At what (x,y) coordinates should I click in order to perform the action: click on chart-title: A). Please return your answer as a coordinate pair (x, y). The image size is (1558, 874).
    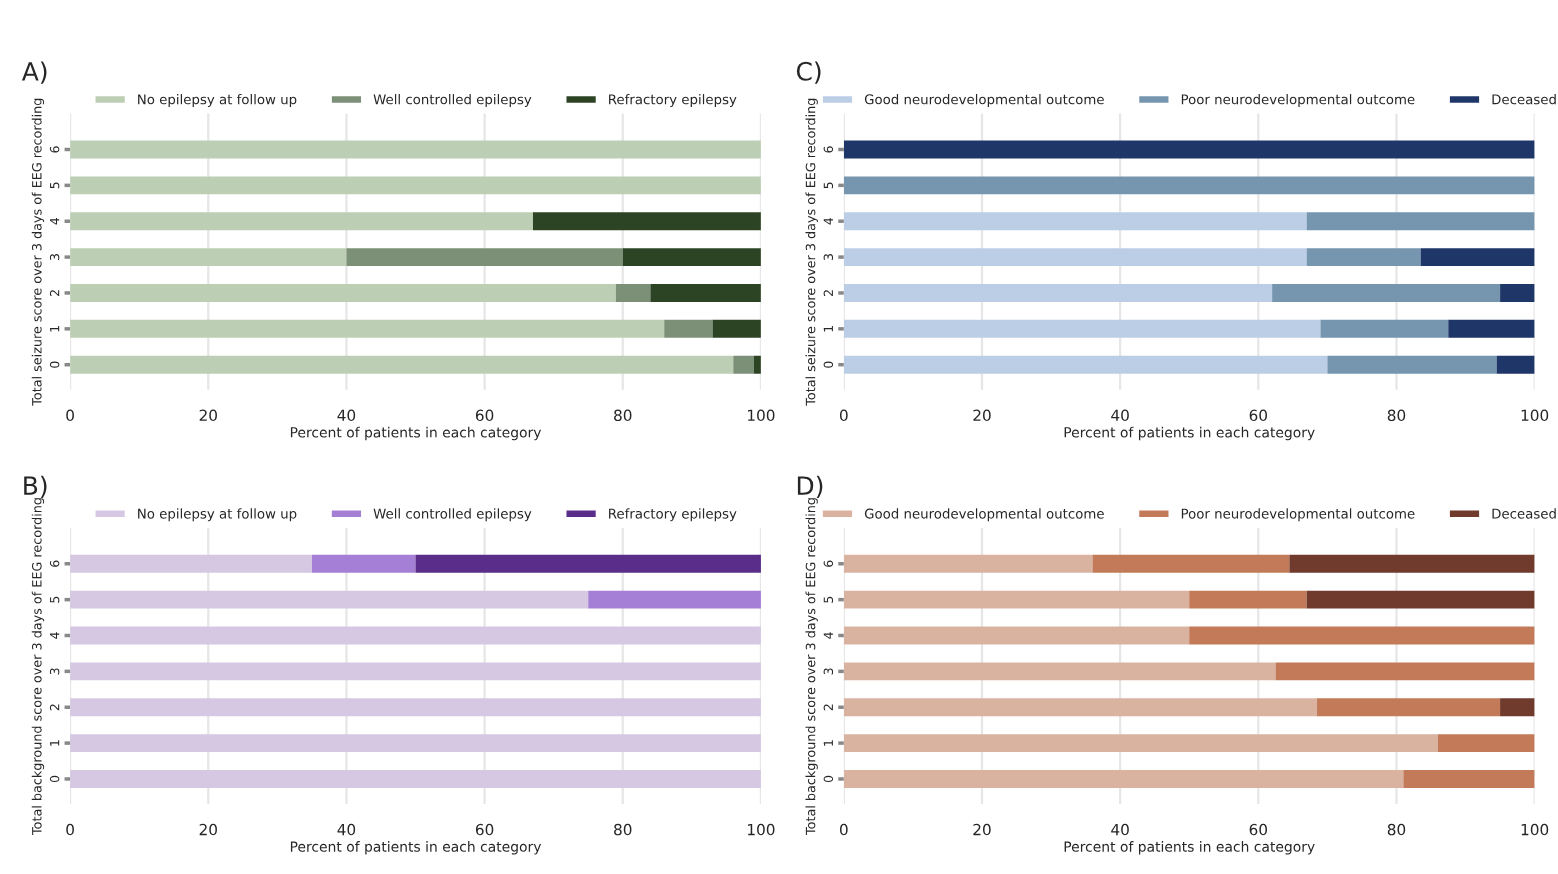
    Looking at the image, I should click on (34, 72).